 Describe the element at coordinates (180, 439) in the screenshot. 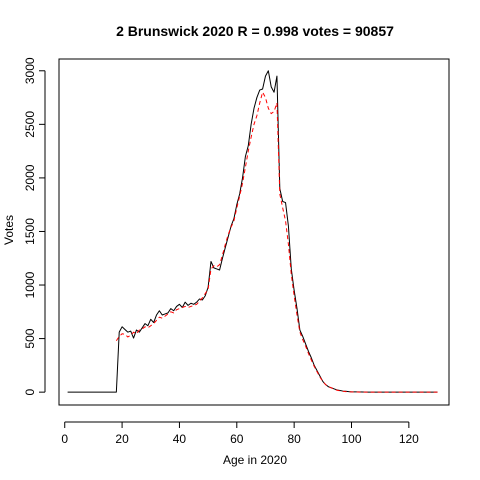

I see `x-tick-label: 40` at that location.